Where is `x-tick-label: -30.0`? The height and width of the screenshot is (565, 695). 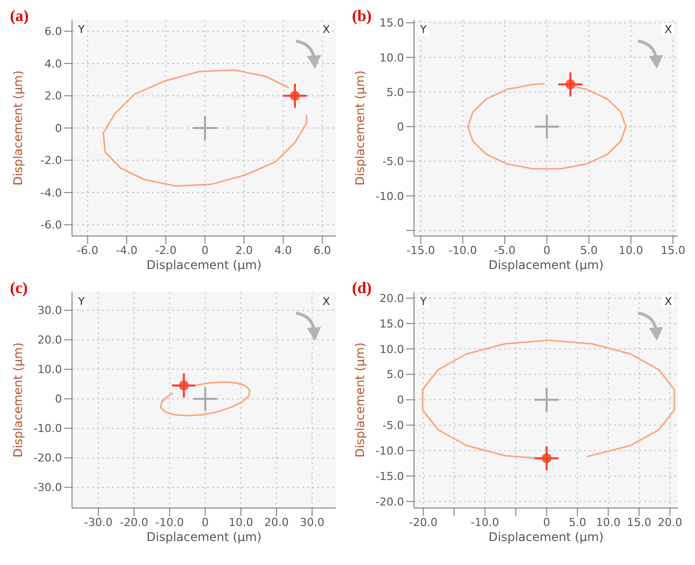 x-tick-label: -30.0 is located at coordinates (98, 522).